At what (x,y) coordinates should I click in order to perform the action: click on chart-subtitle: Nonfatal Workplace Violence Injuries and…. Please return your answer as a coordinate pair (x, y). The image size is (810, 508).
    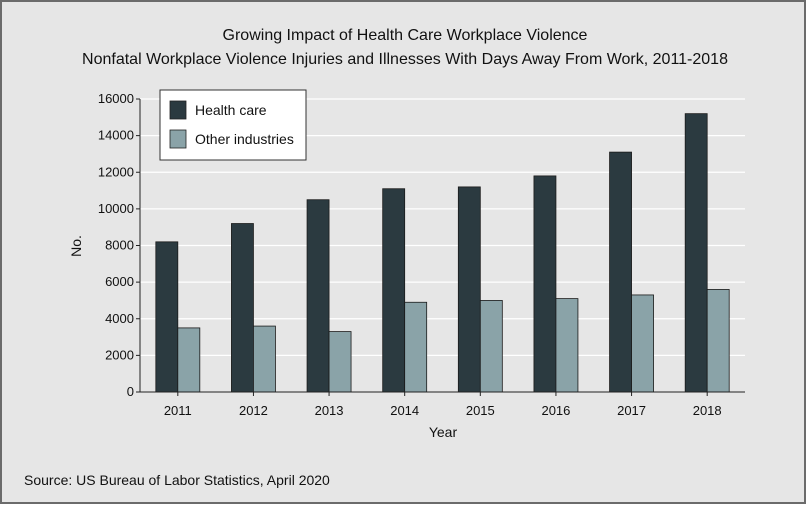
    Looking at the image, I should click on (405, 59).